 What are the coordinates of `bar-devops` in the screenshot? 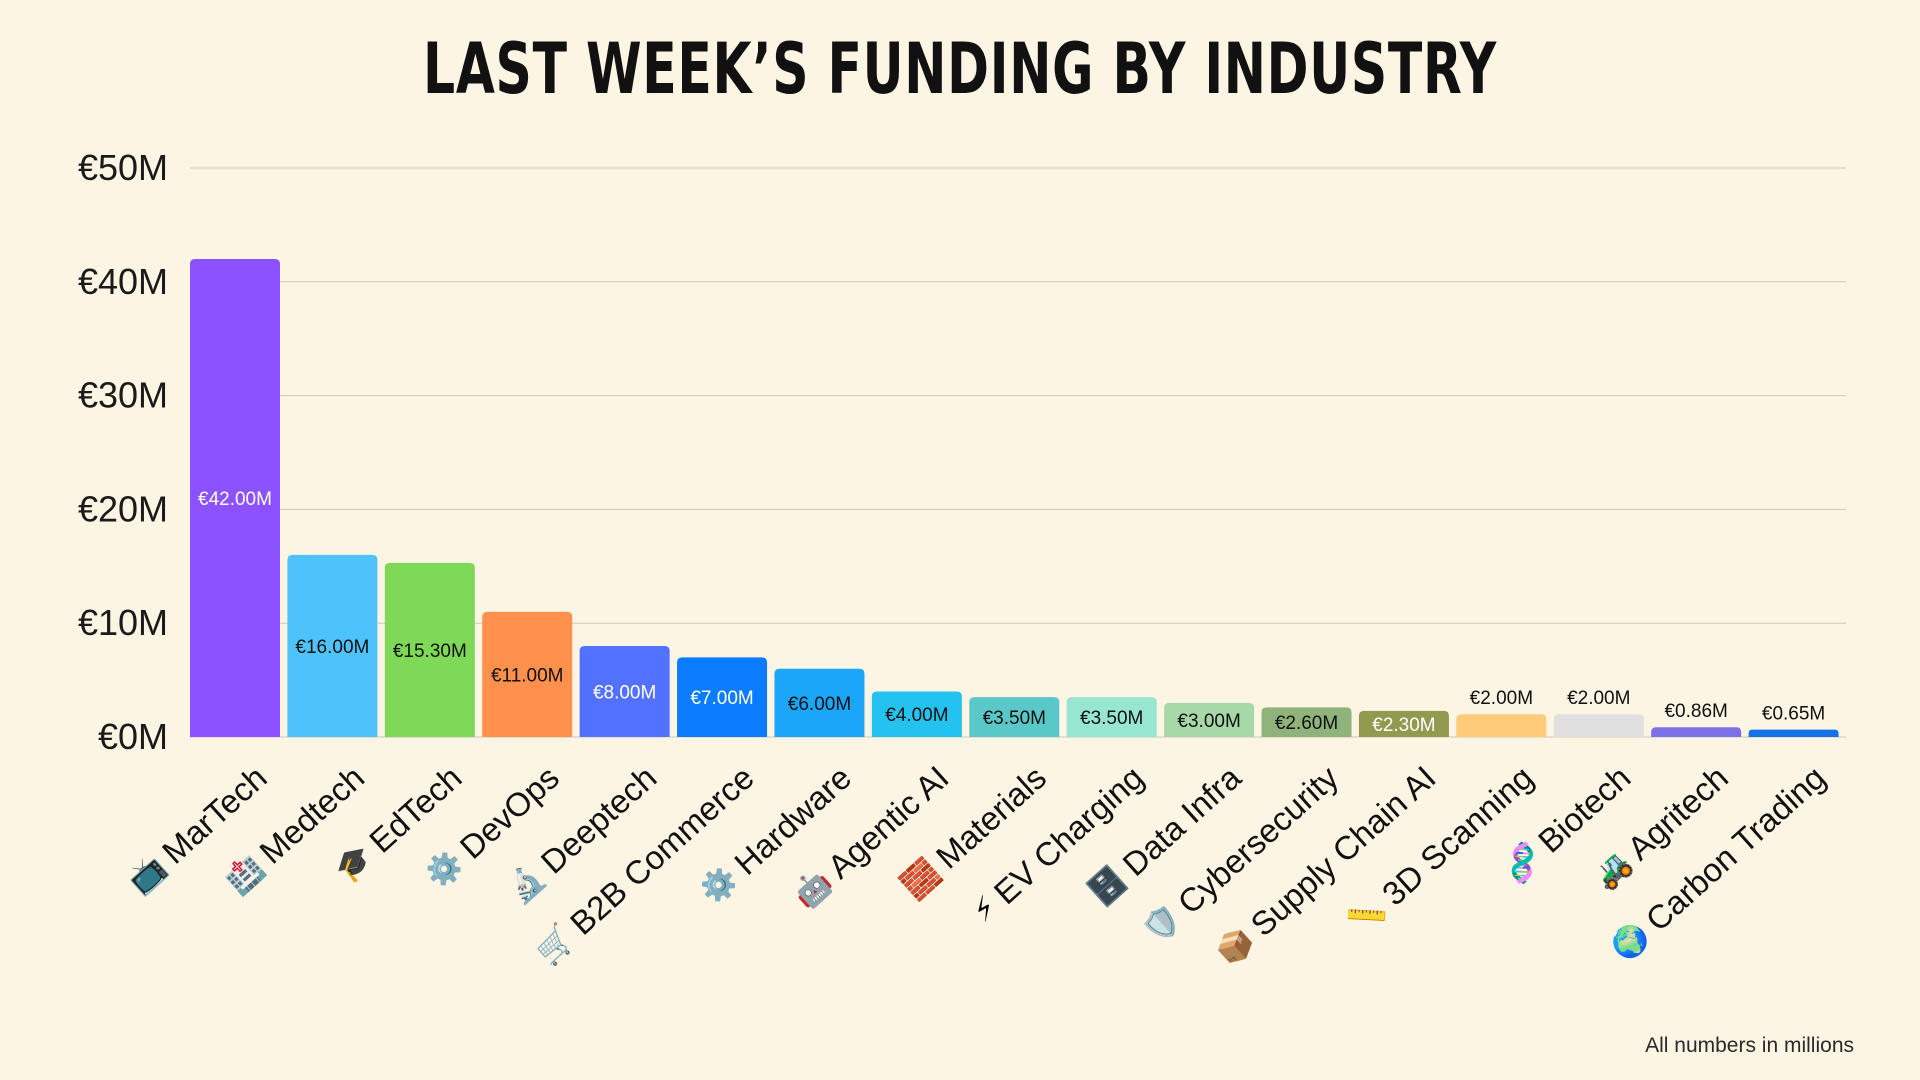 It's located at (527, 674).